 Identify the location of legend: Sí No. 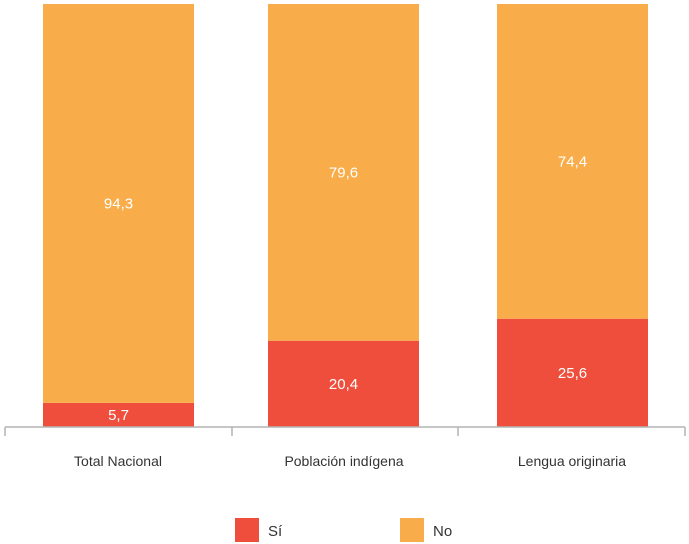
(343, 530).